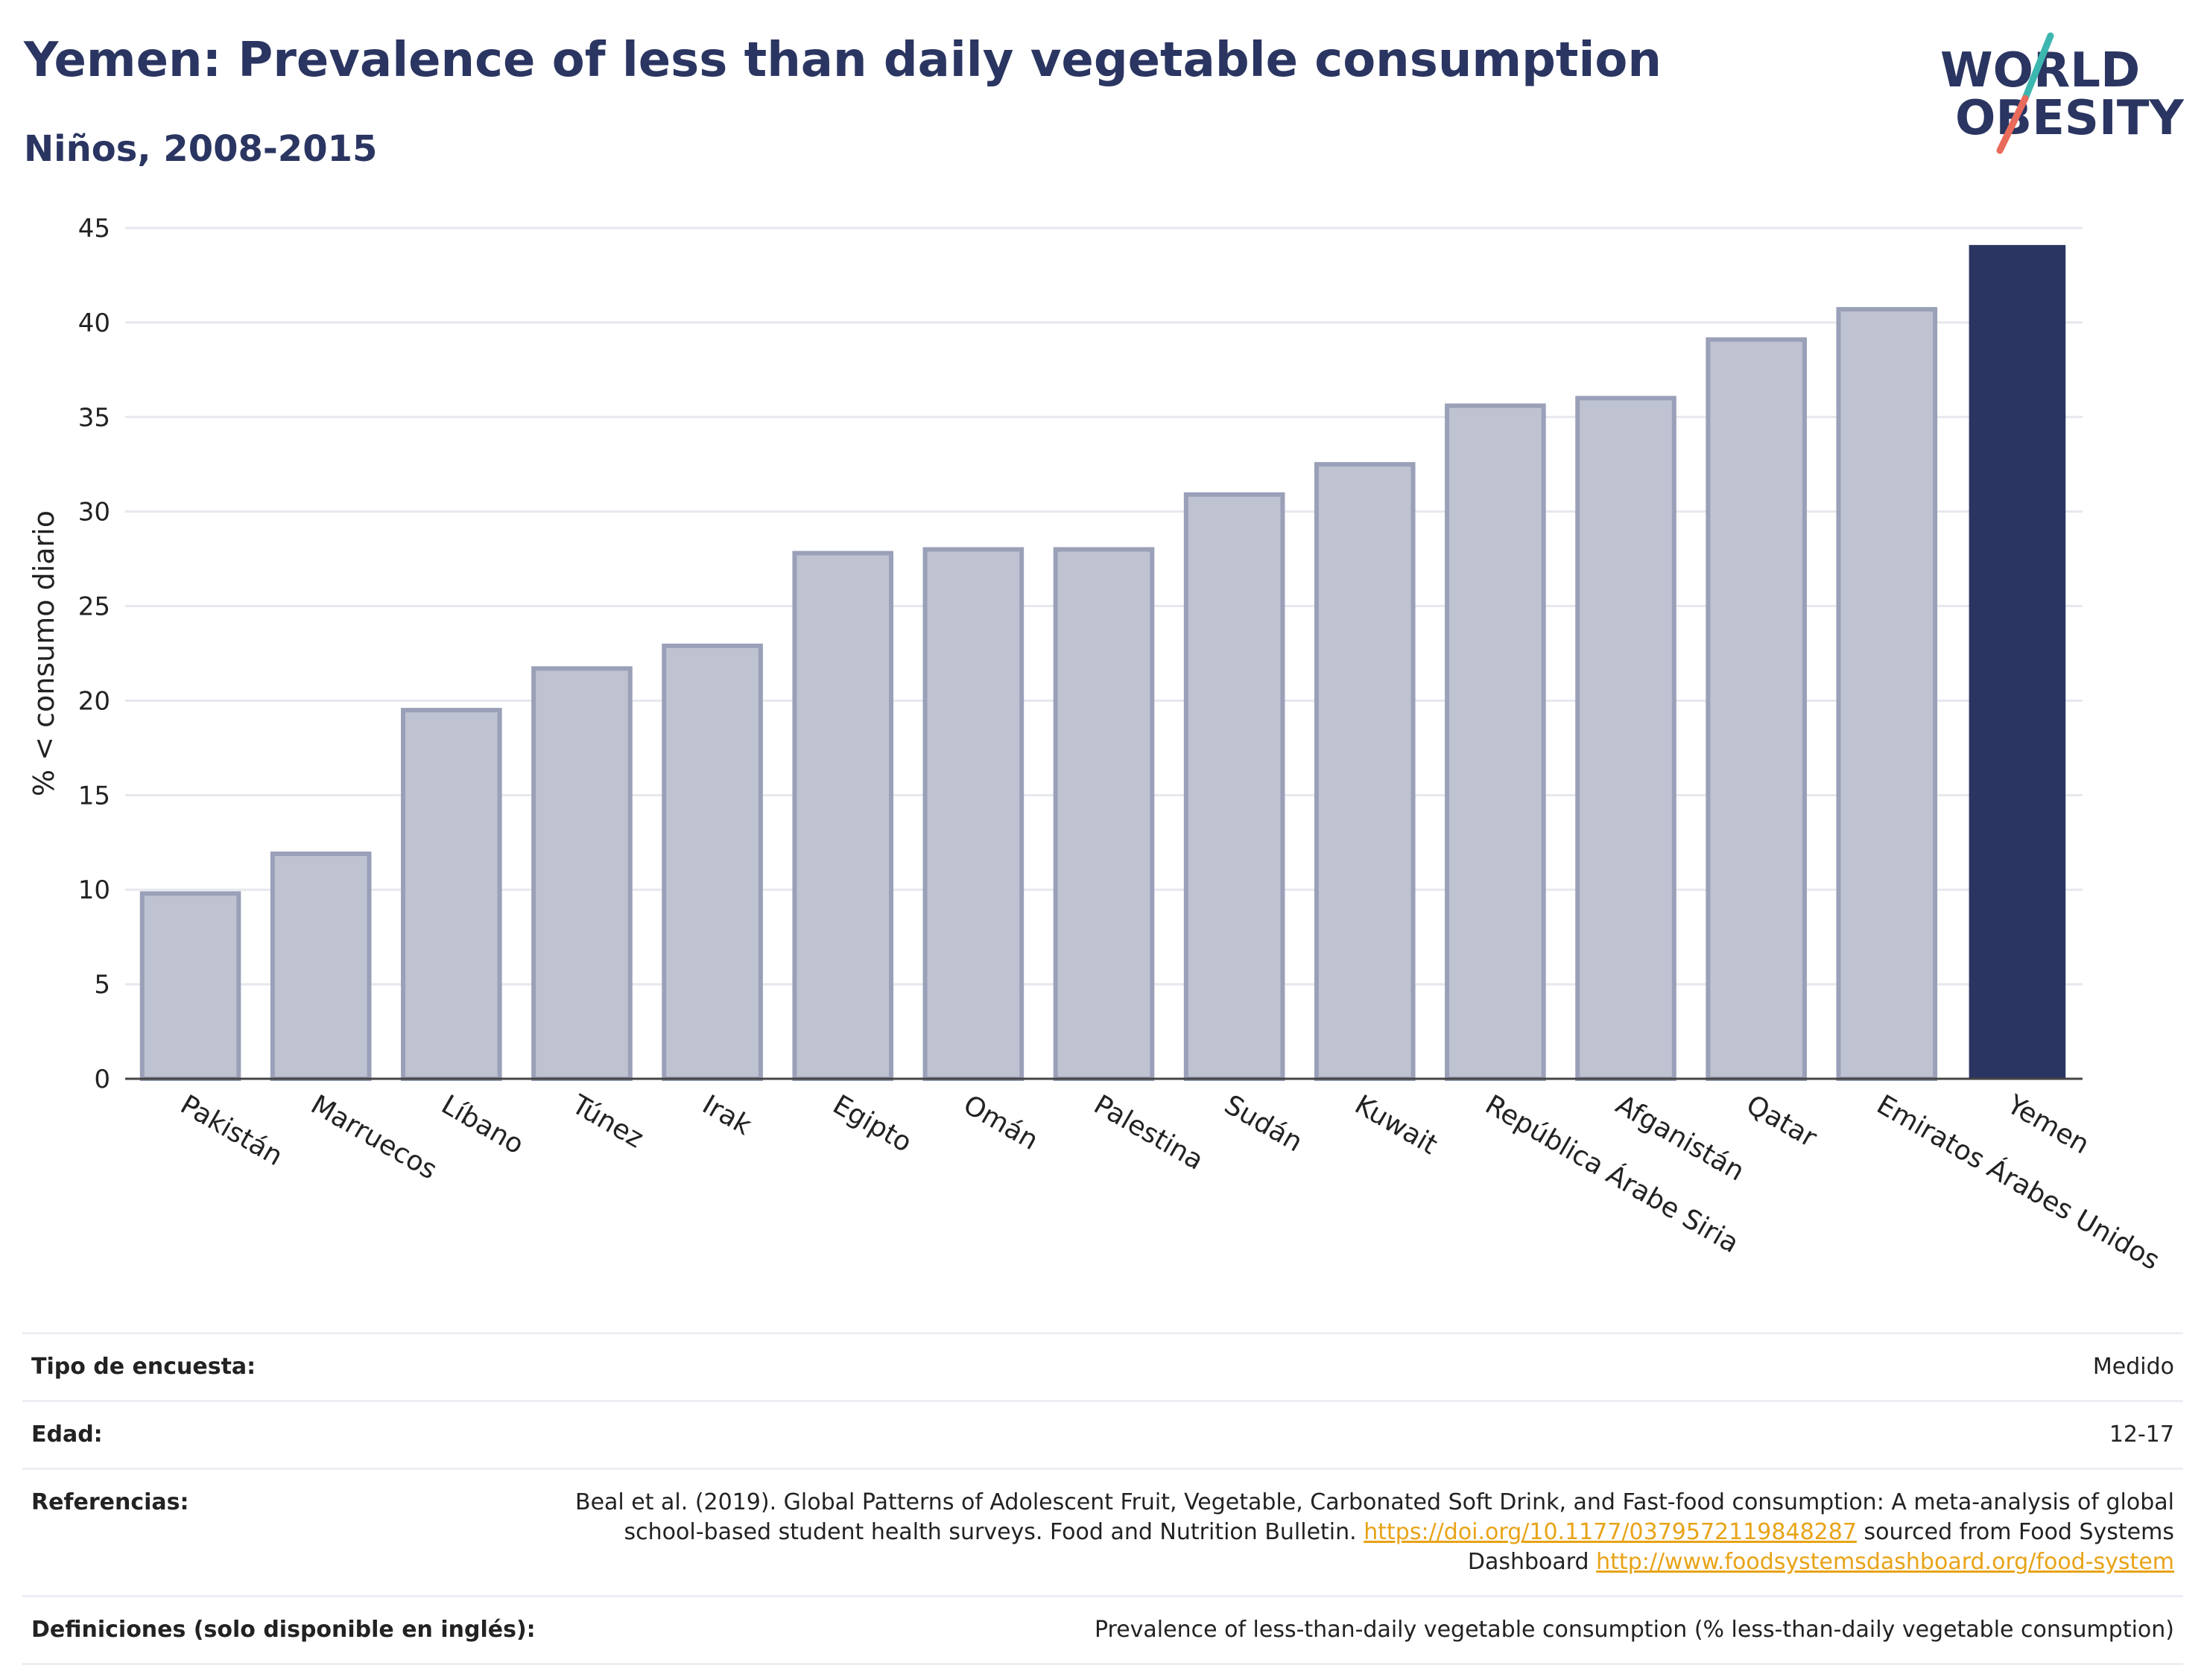  What do you see at coordinates (94, 701) in the screenshot?
I see `y-tick-label: 20` at bounding box center [94, 701].